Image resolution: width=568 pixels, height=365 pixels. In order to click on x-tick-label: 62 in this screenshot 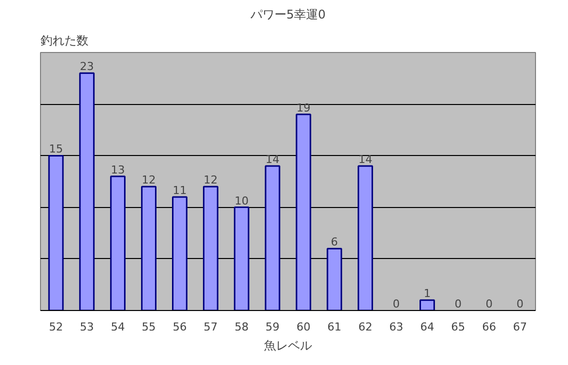, I will do `click(365, 327)`.